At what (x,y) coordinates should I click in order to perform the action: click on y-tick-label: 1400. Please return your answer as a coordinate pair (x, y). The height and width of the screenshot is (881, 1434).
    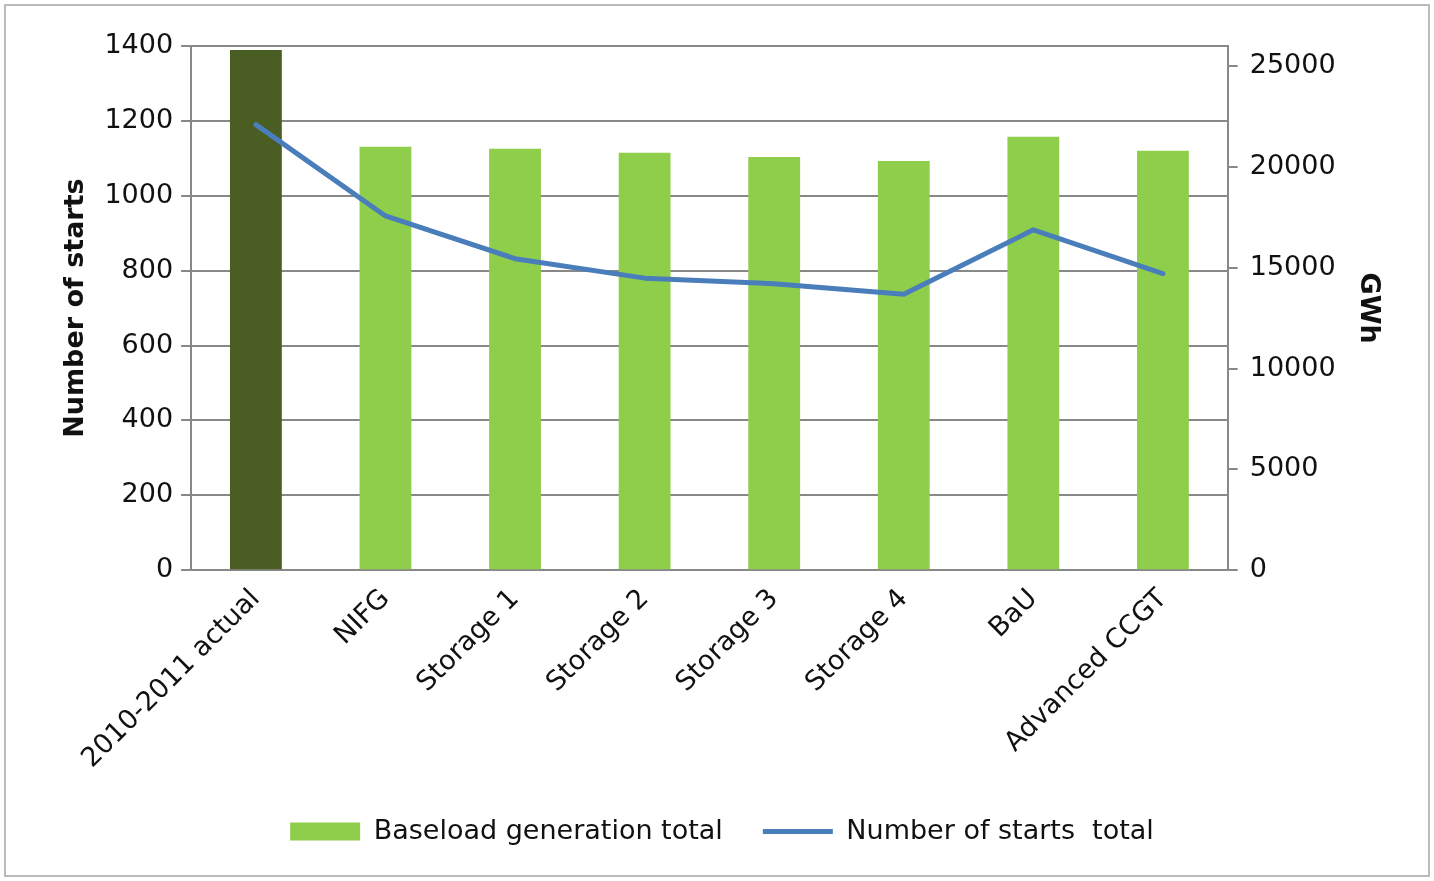
    Looking at the image, I should click on (139, 44).